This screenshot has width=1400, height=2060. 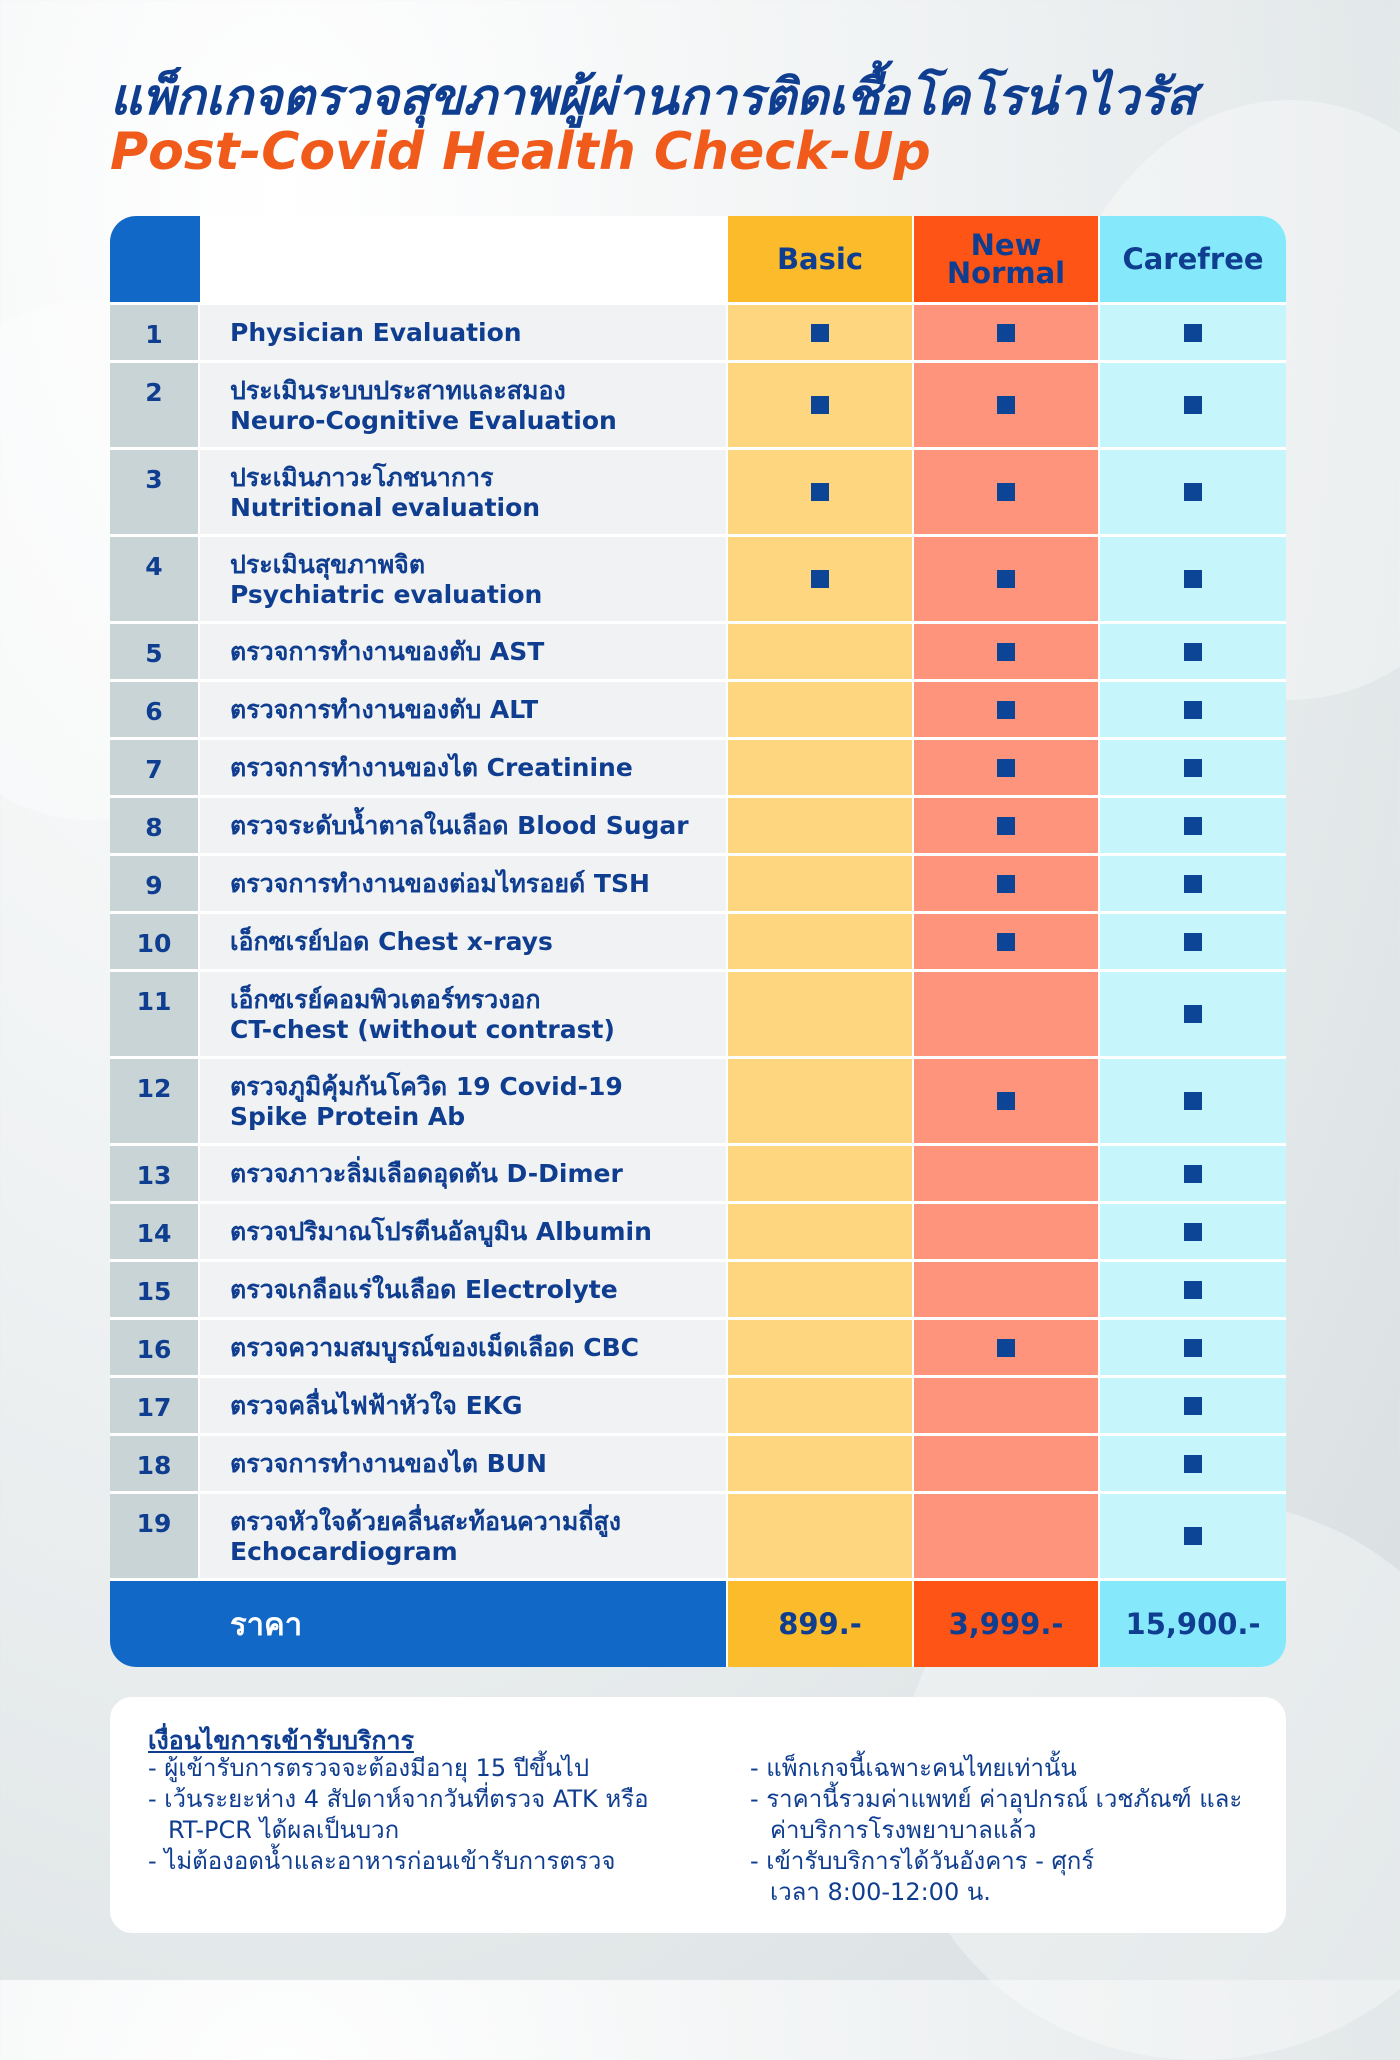 What do you see at coordinates (463, 1624) in the screenshot?
I see `price-label: ราคา` at bounding box center [463, 1624].